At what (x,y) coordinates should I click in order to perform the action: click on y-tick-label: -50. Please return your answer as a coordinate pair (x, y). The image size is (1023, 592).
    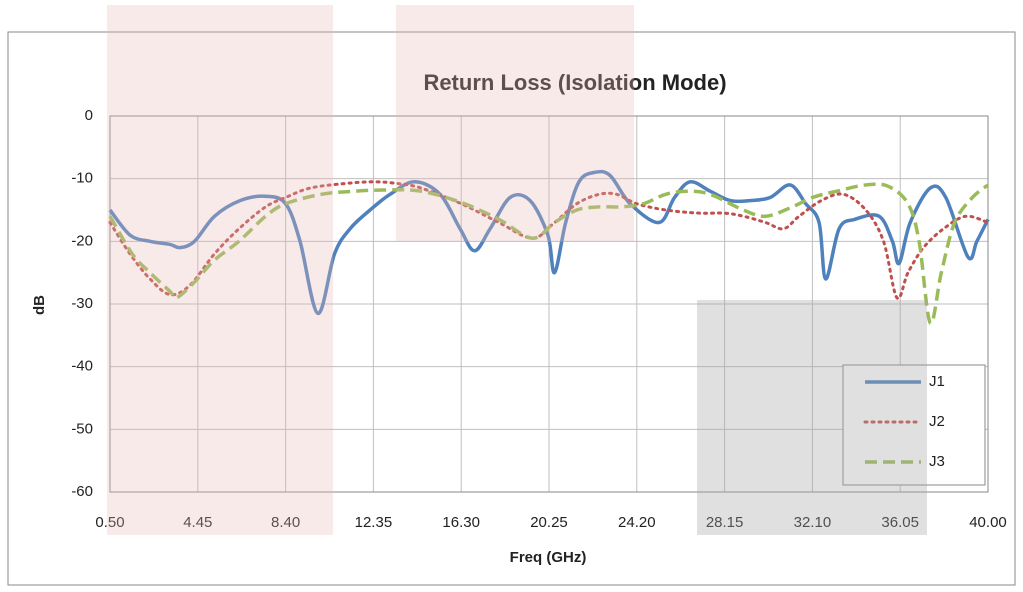
    Looking at the image, I should click on (82, 428).